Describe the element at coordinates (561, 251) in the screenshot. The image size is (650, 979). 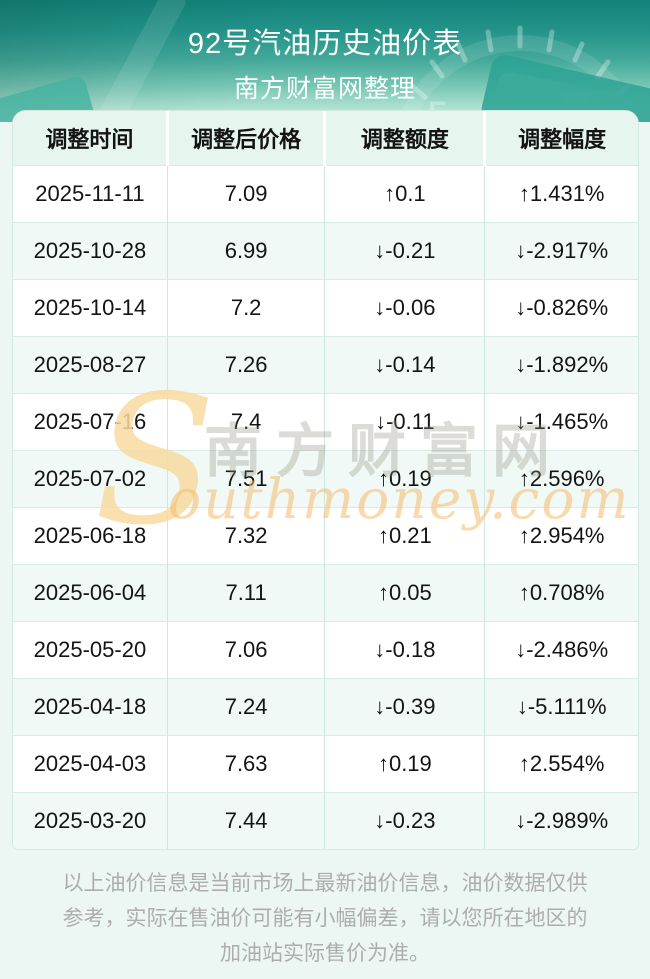
I see `cell-change-rate: ↓-2.917%` at that location.